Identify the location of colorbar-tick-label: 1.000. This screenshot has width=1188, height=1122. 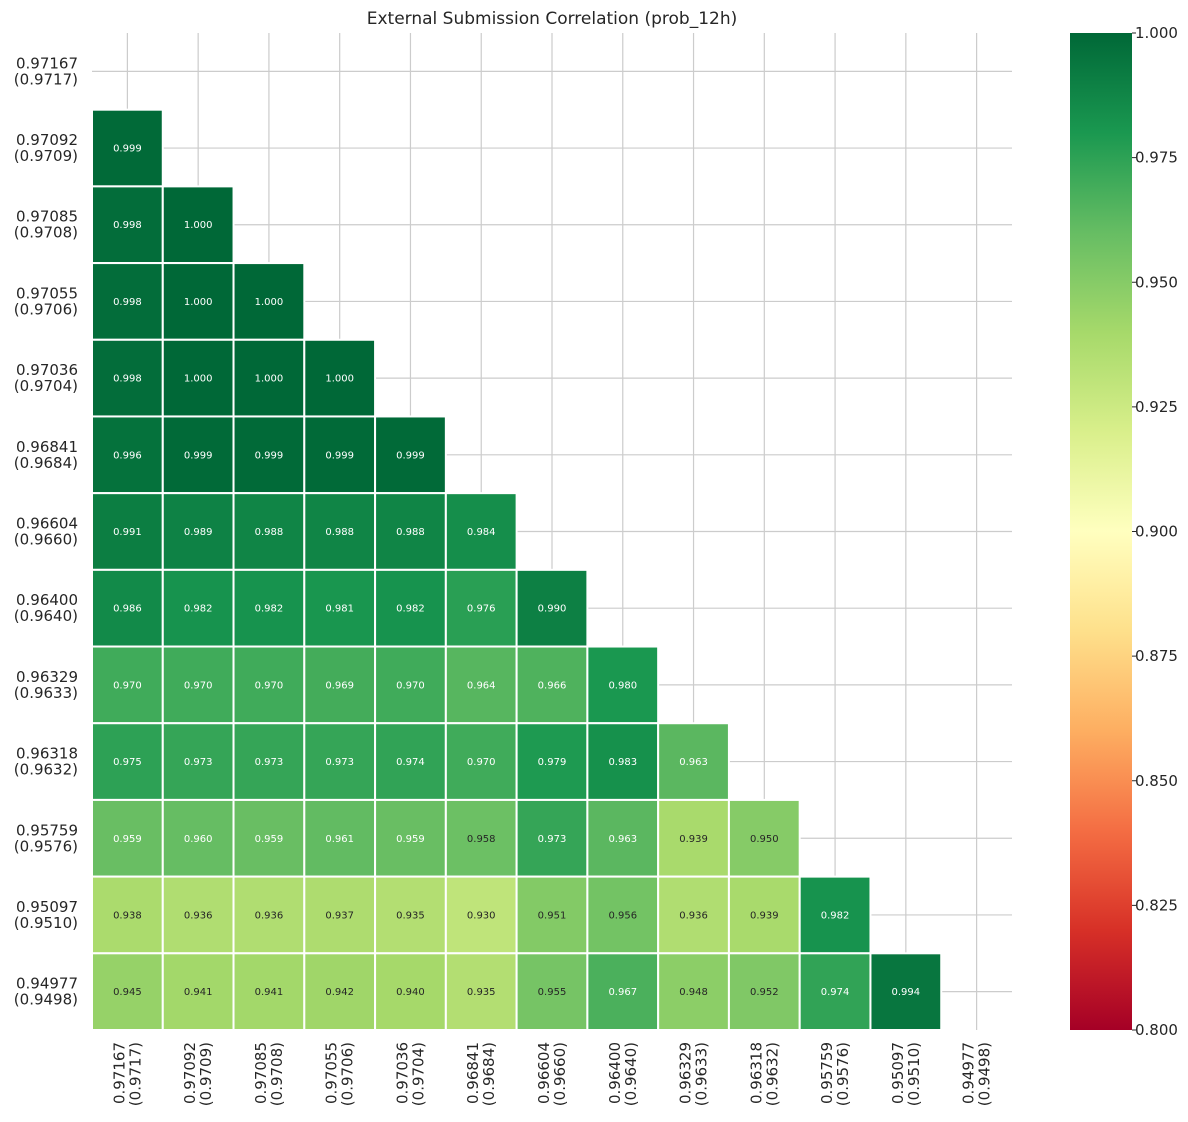
(1156, 33).